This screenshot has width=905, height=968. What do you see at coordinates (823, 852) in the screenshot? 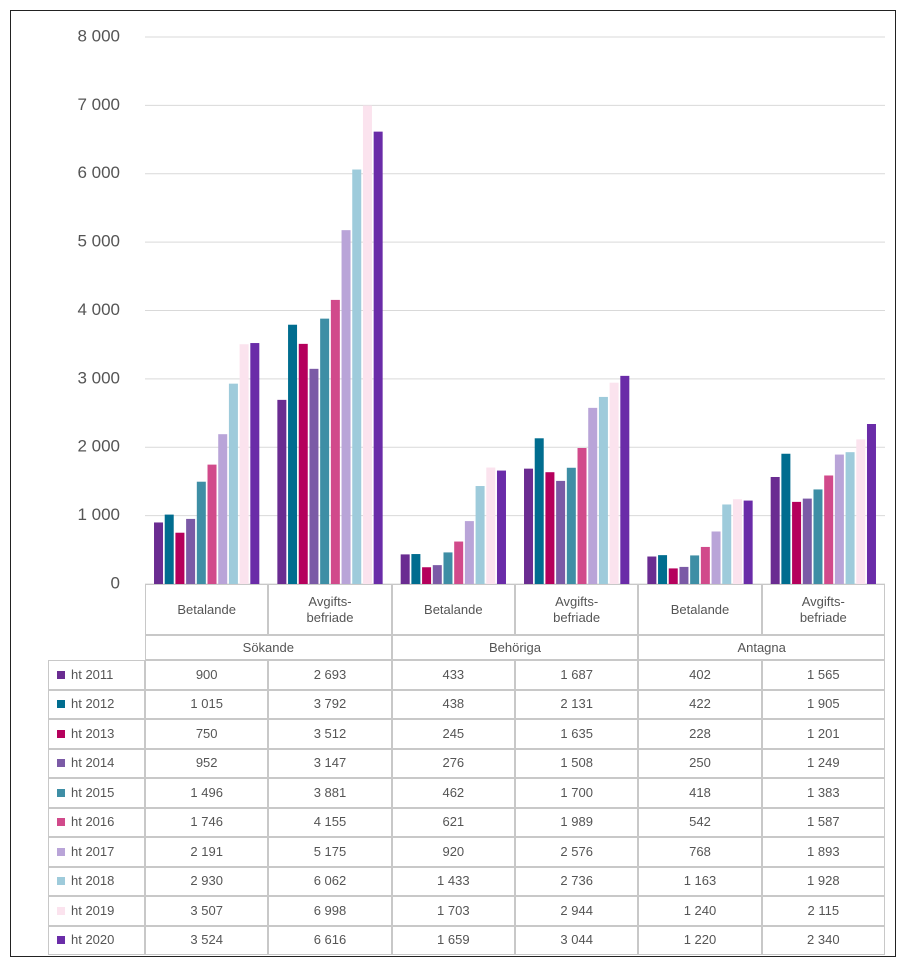
I see `table-value: 1 893` at bounding box center [823, 852].